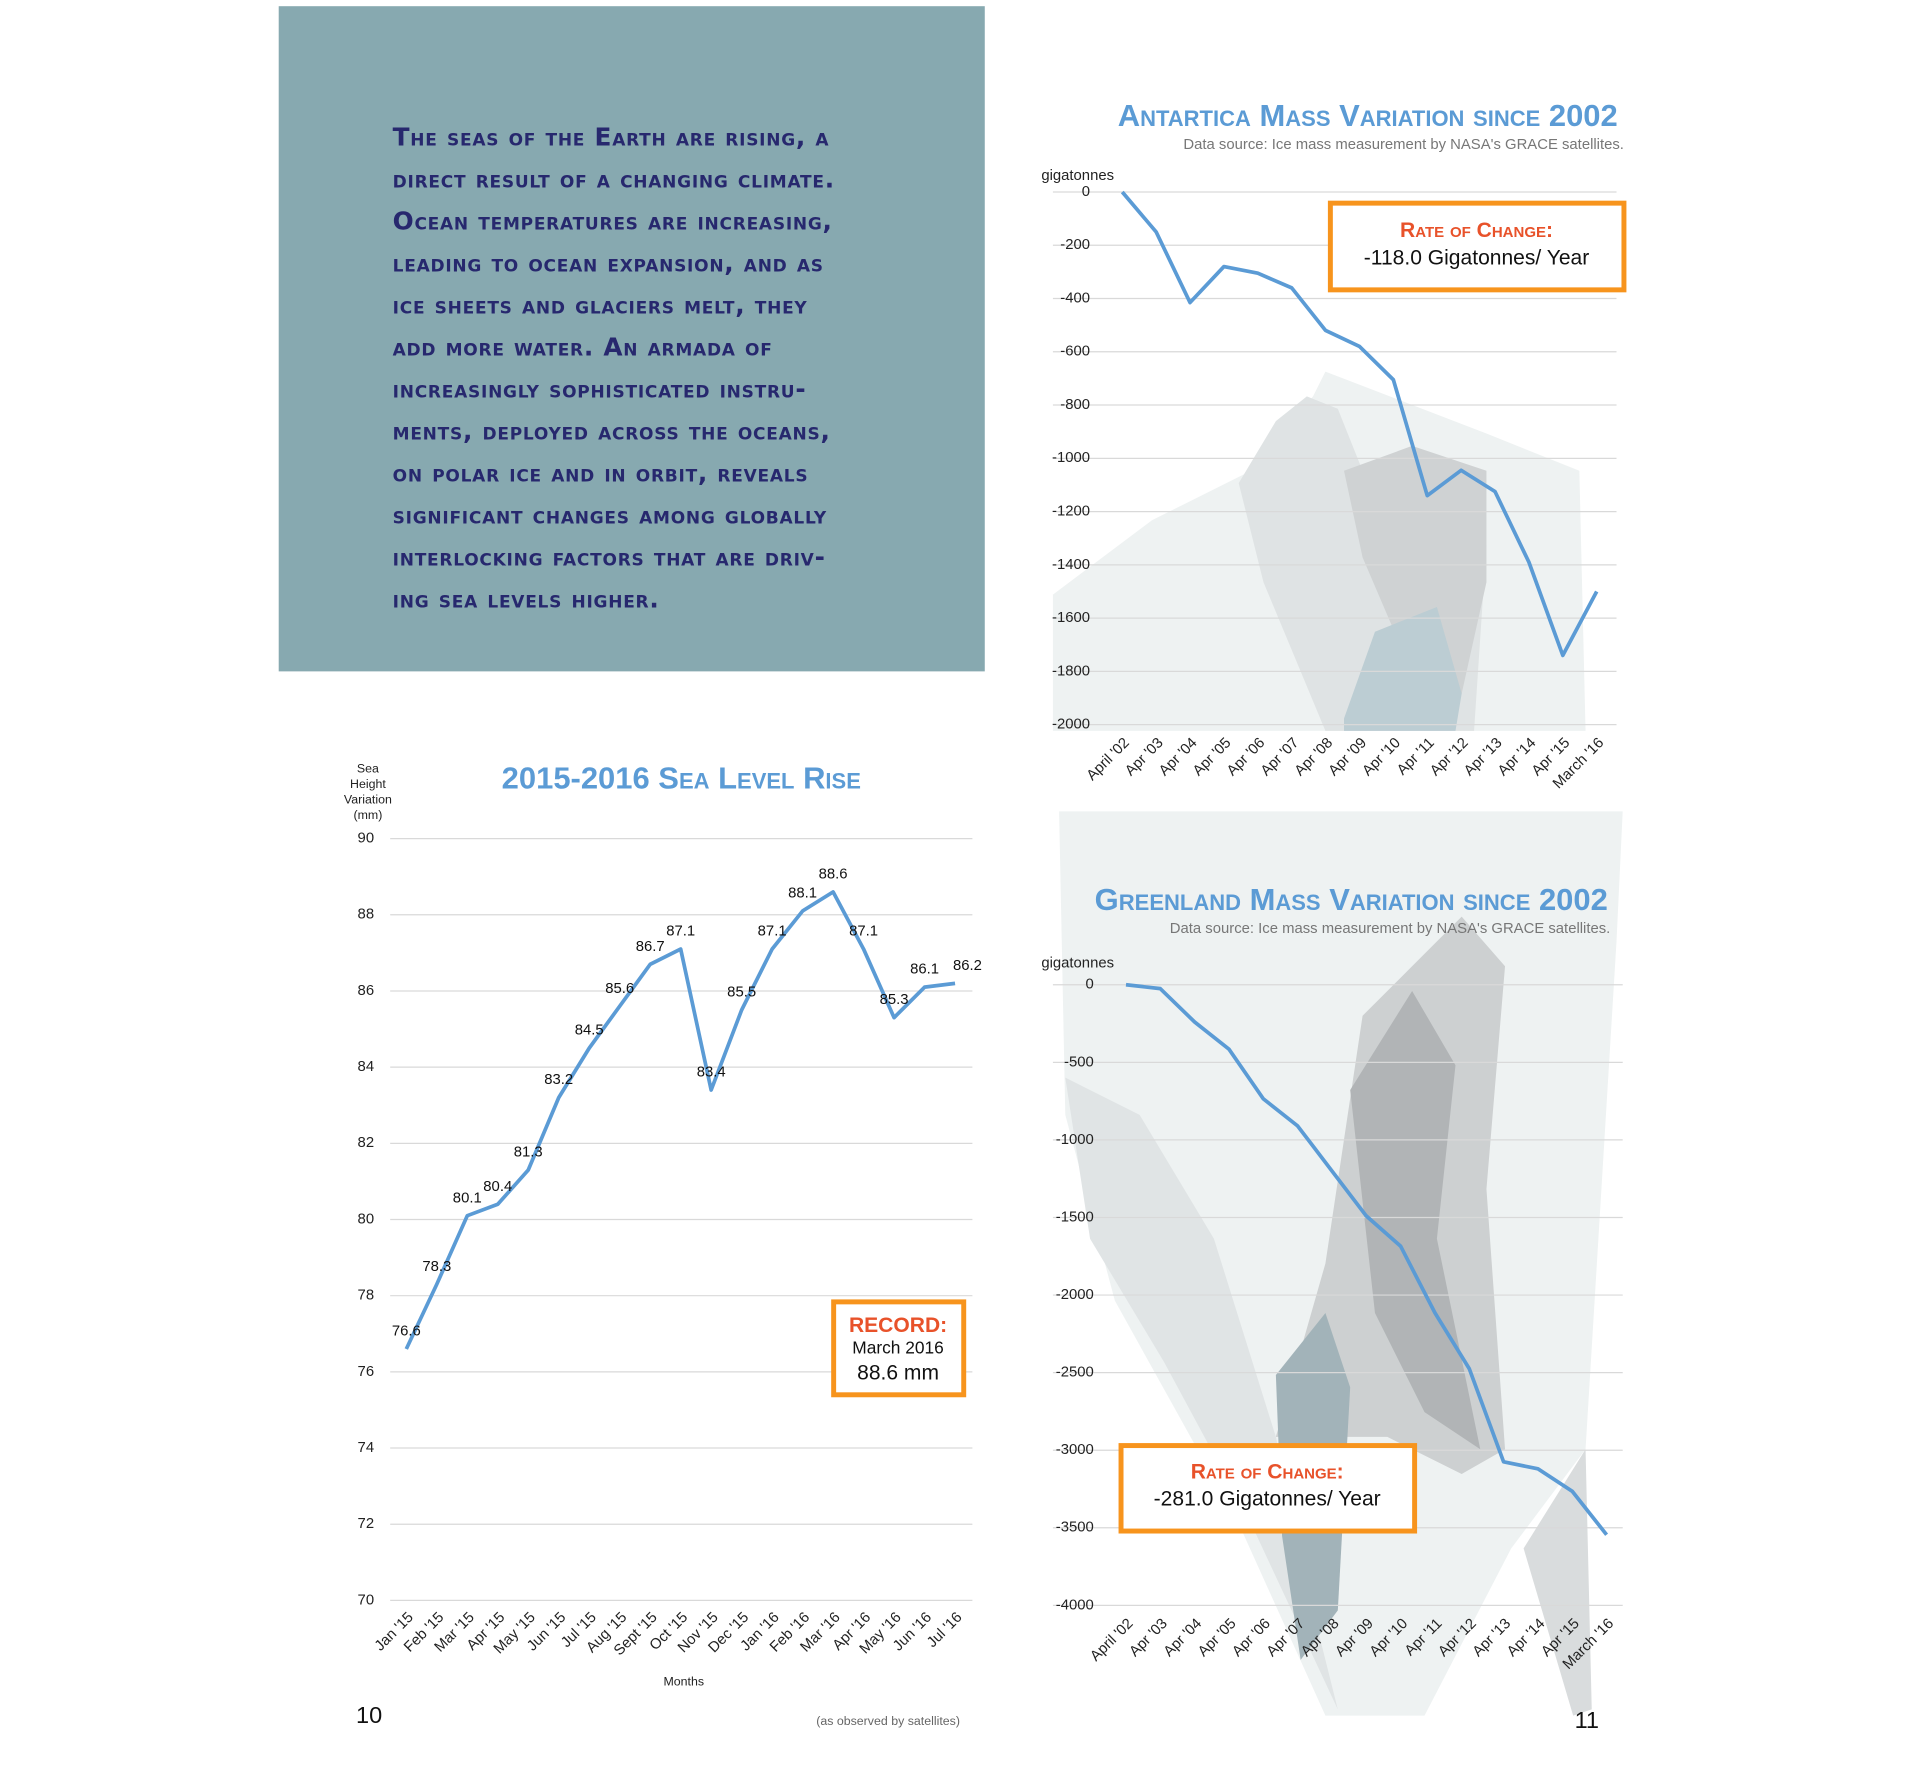 The width and height of the screenshot is (1920, 1782). What do you see at coordinates (1368, 115) in the screenshot?
I see `chart-title: Antartica Mass Variation since 2002` at bounding box center [1368, 115].